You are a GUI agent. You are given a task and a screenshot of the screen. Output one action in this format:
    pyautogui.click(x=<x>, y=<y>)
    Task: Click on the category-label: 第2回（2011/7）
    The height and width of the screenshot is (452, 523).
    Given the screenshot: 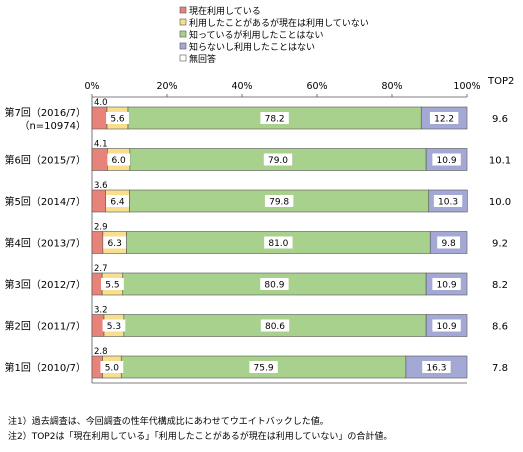 What is the action you would take?
    pyautogui.click(x=45, y=326)
    